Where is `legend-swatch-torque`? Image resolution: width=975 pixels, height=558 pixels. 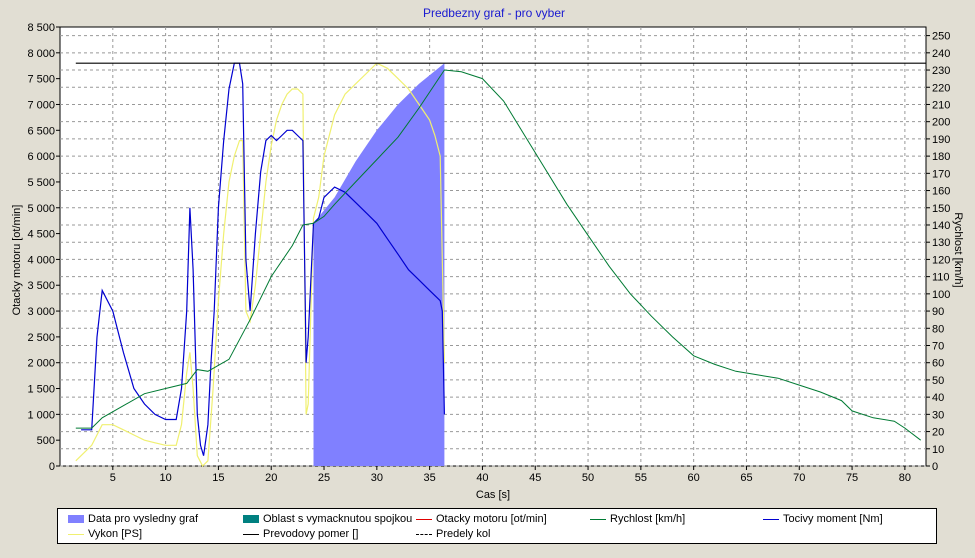
legend-swatch-torque is located at coordinates (771, 519).